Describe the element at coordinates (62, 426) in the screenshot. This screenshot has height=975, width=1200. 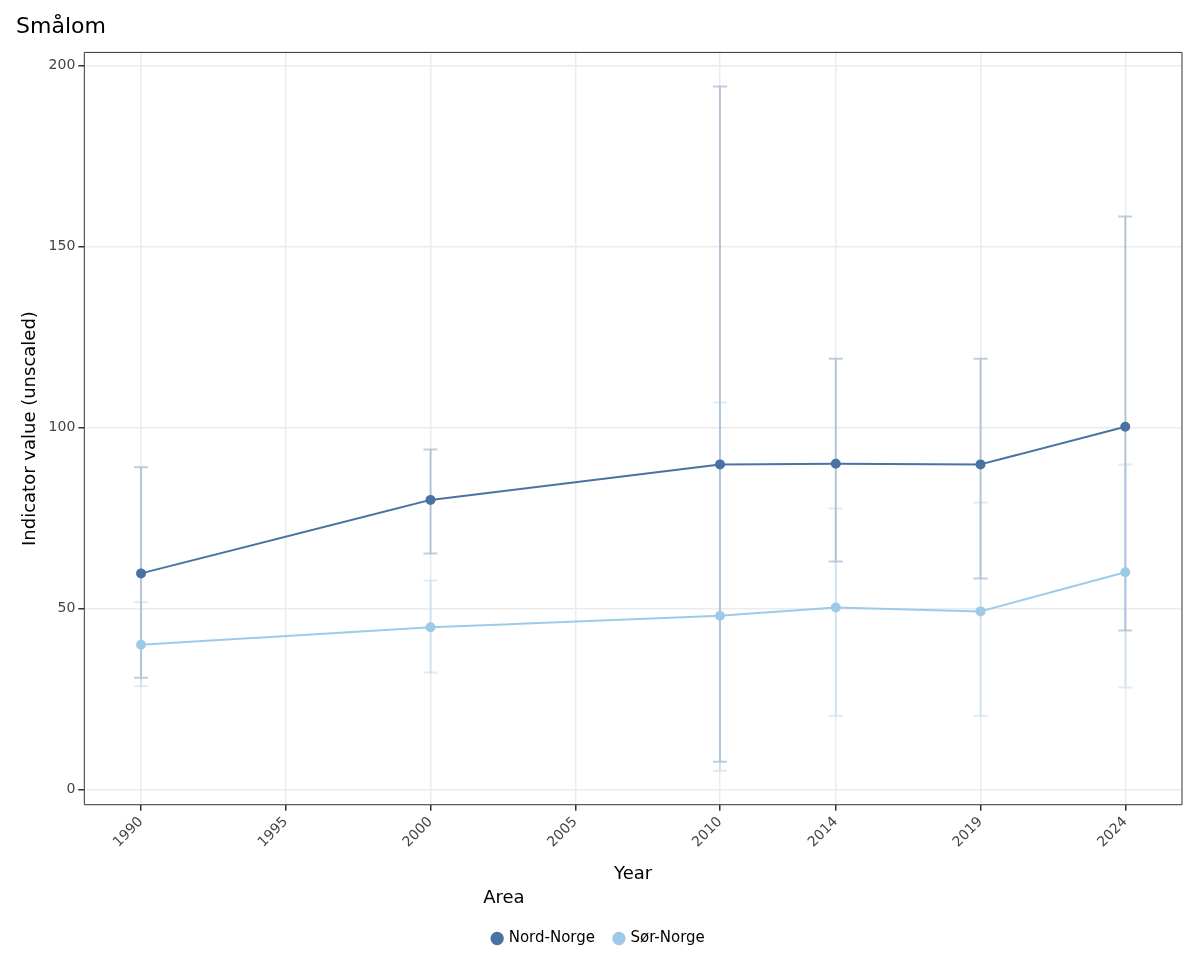
I see `y-tick-label: 100` at that location.